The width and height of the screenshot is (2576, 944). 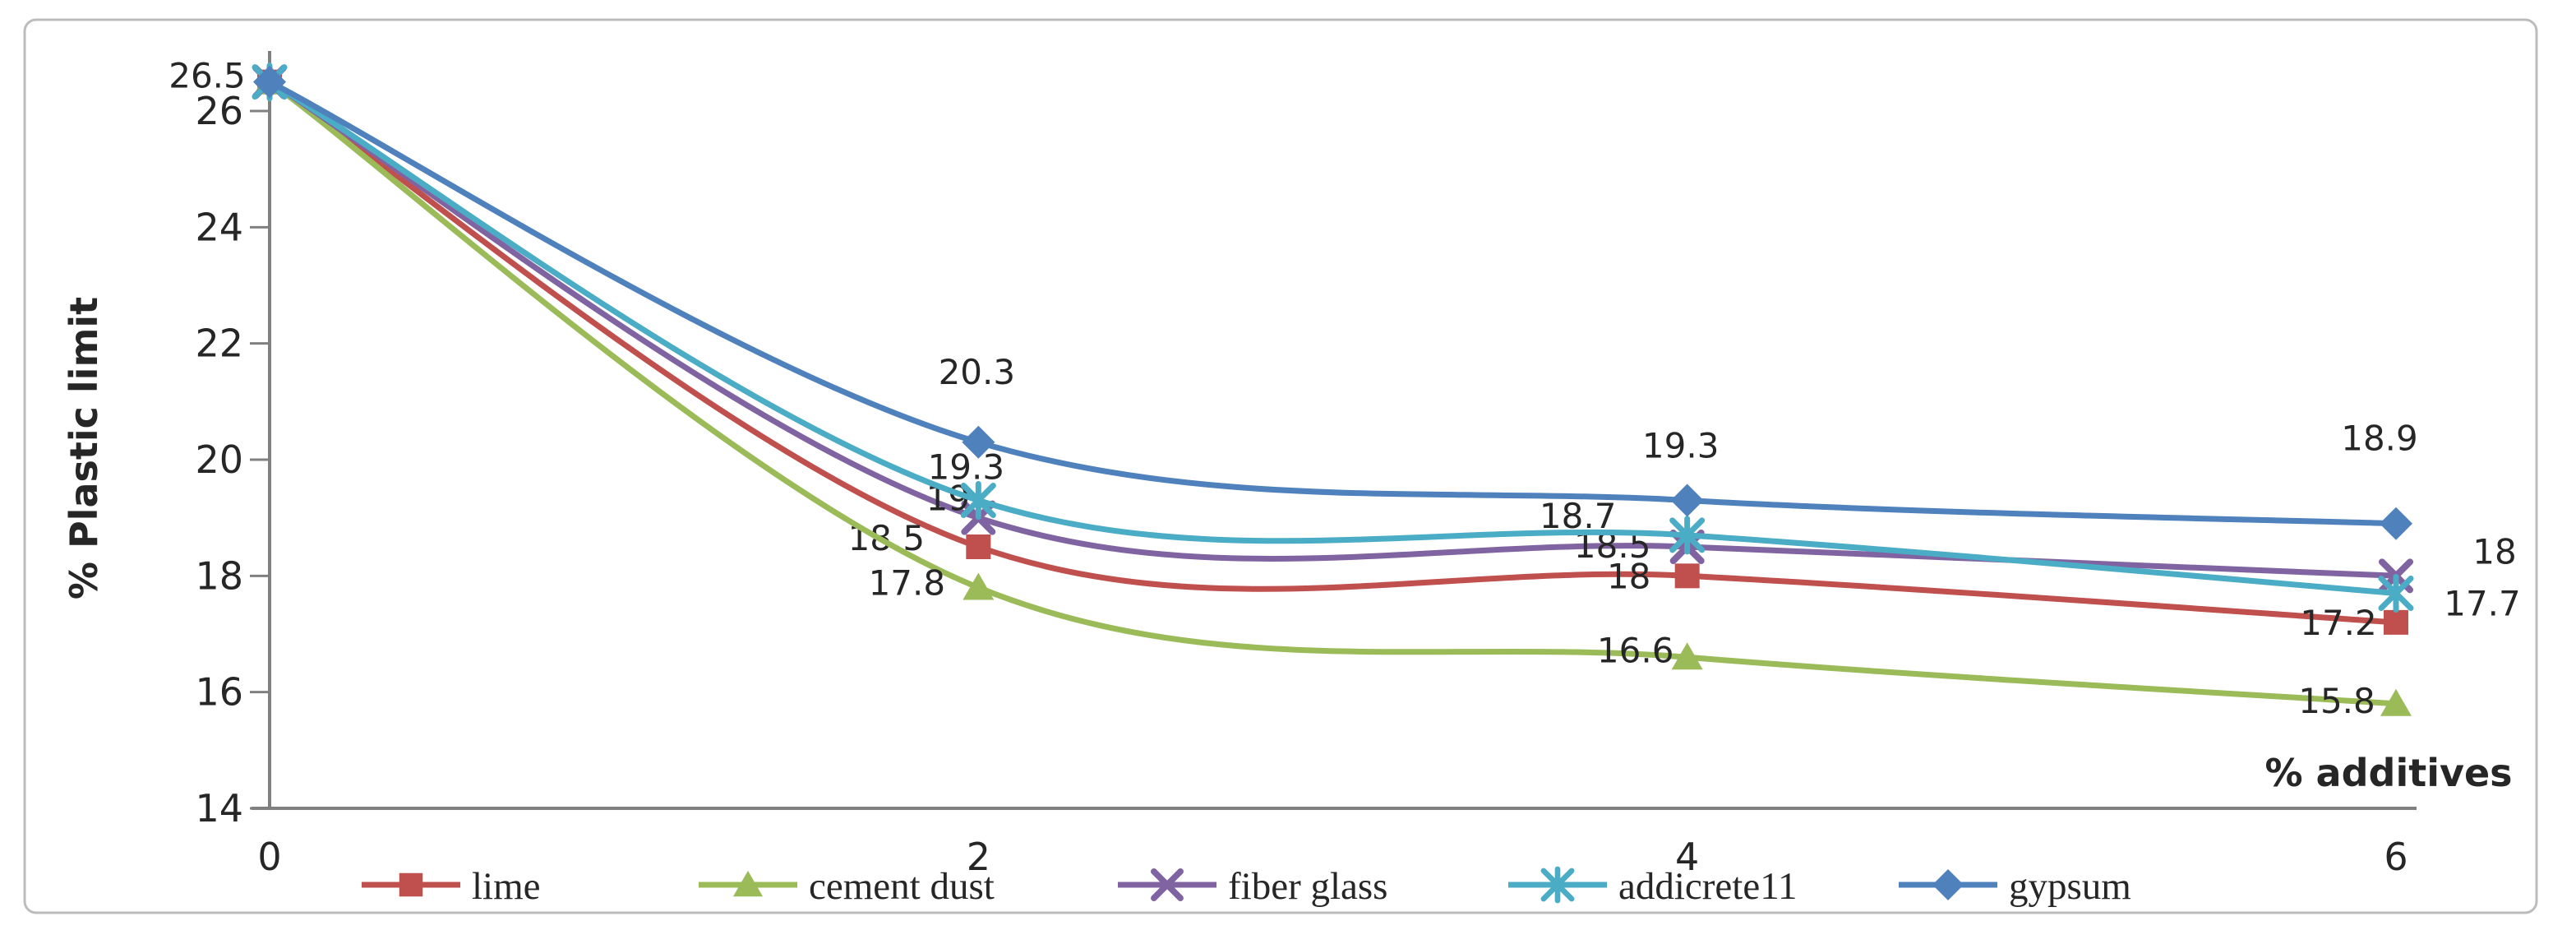 What do you see at coordinates (1579, 516) in the screenshot?
I see `data-label-addicrete11-2: 18.7` at bounding box center [1579, 516].